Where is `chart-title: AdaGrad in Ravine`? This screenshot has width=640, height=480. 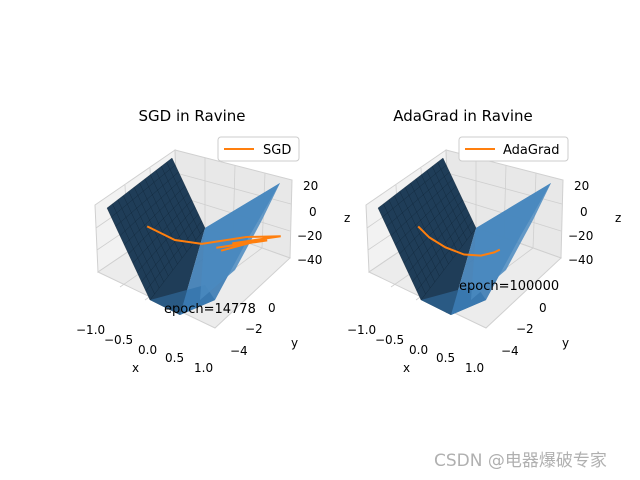
chart-title: AdaGrad in Ravine is located at coordinates (463, 116).